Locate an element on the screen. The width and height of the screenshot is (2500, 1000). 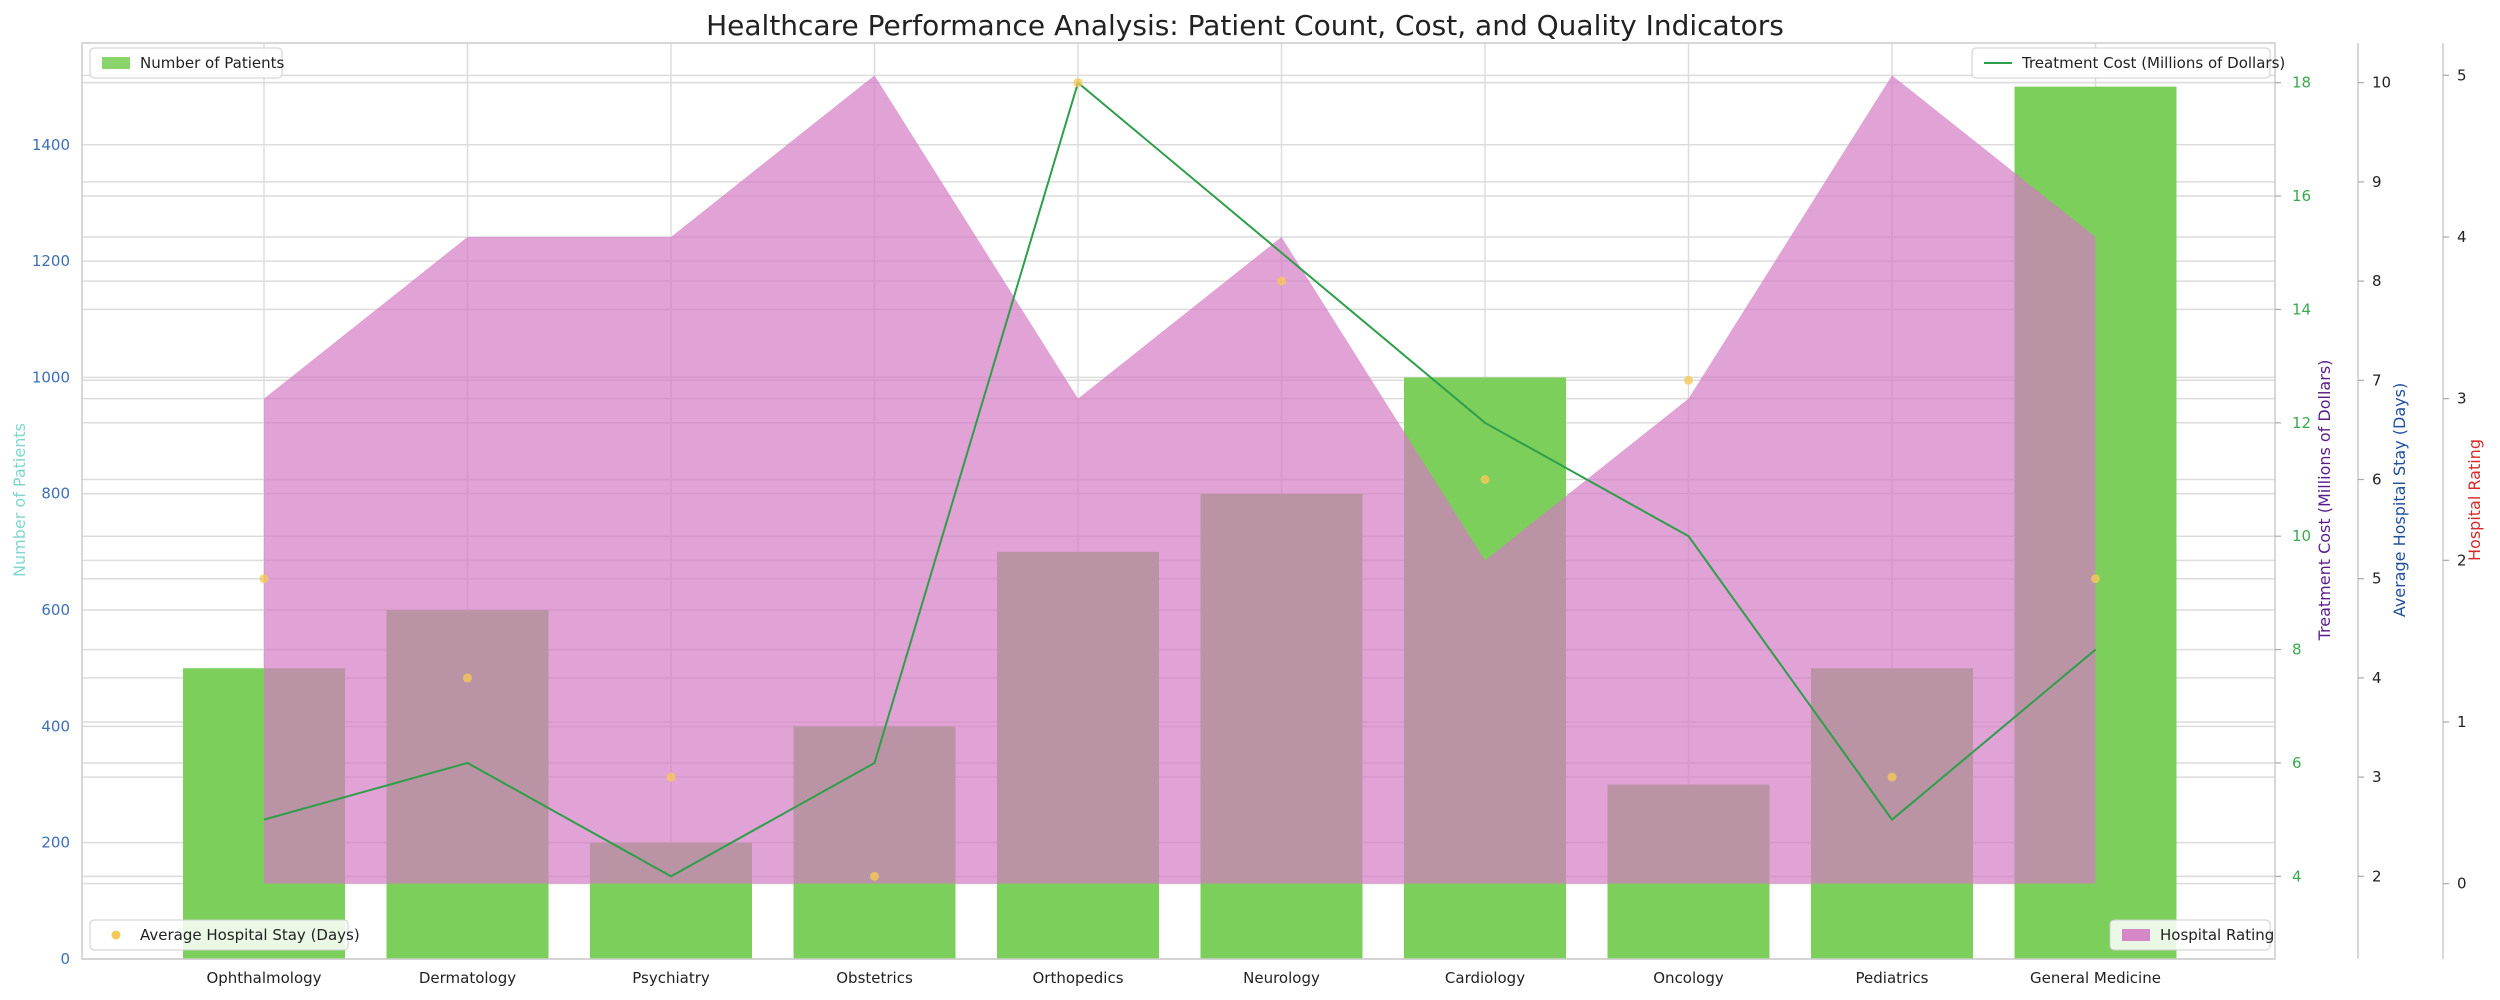
y-right2-tick-label: 9 is located at coordinates (2377, 182).